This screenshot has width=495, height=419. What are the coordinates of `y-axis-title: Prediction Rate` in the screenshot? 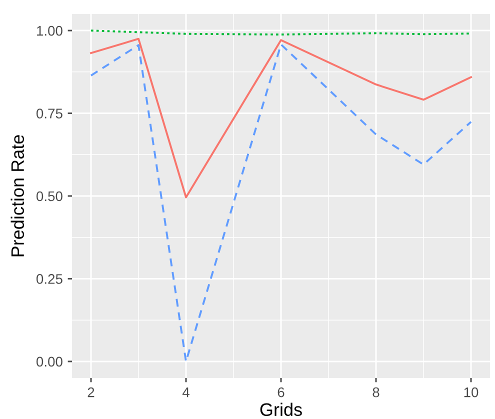 It's located at (17, 195).